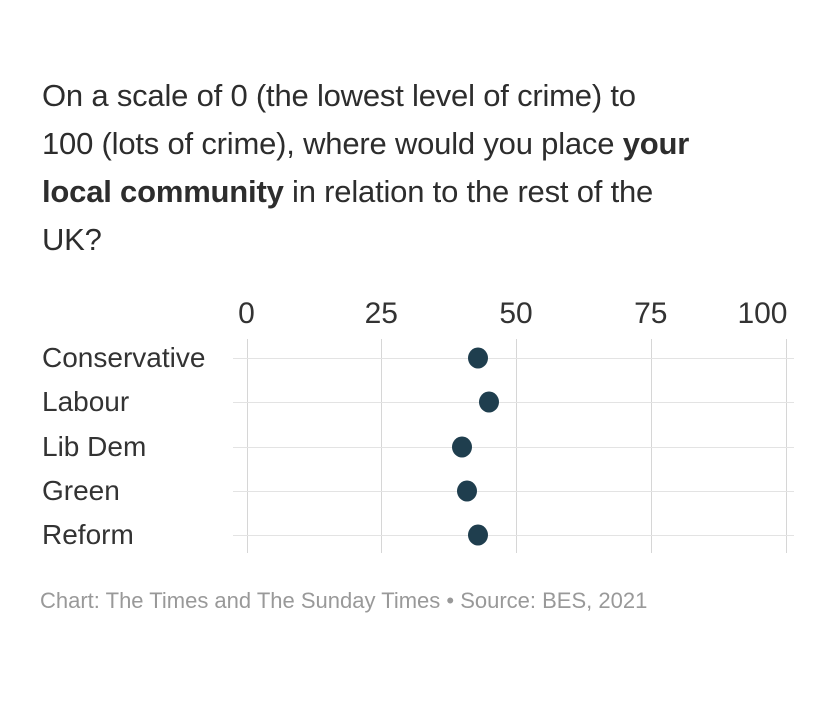 The height and width of the screenshot is (712, 840). Describe the element at coordinates (72, 239) in the screenshot. I see `title-segment: UK?` at that location.